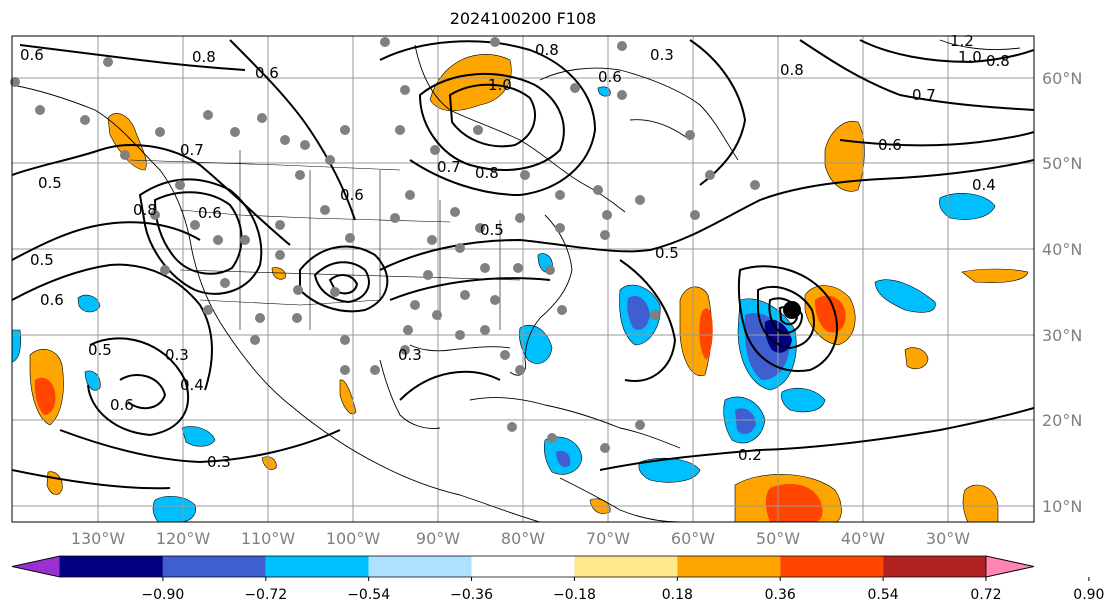 The width and height of the screenshot is (1105, 615). Describe the element at coordinates (778, 538) in the screenshot. I see `lon-label: 50°W` at that location.